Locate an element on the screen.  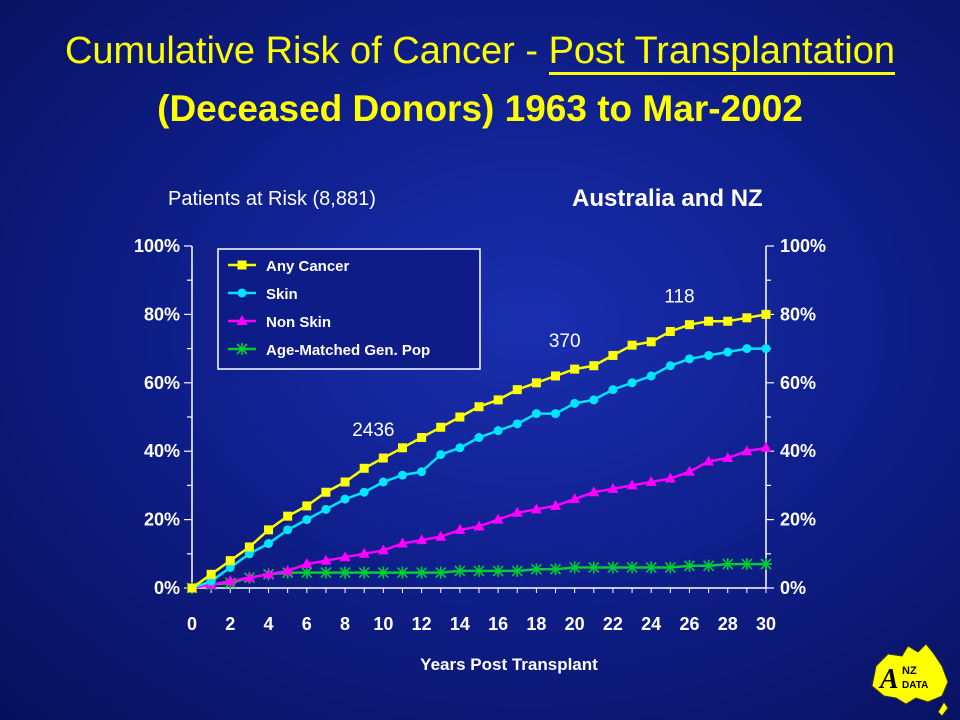
chart-subtitle: (Deceased Donors) 1963 to Mar-2002 is located at coordinates (480, 108).